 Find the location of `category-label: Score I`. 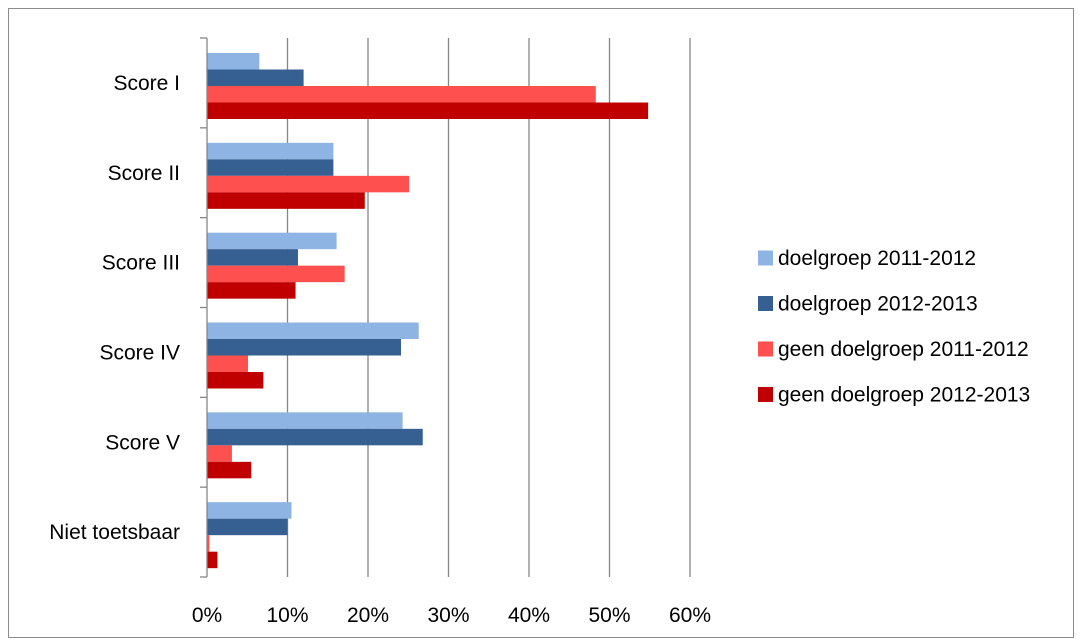

category-label: Score I is located at coordinates (146, 83).